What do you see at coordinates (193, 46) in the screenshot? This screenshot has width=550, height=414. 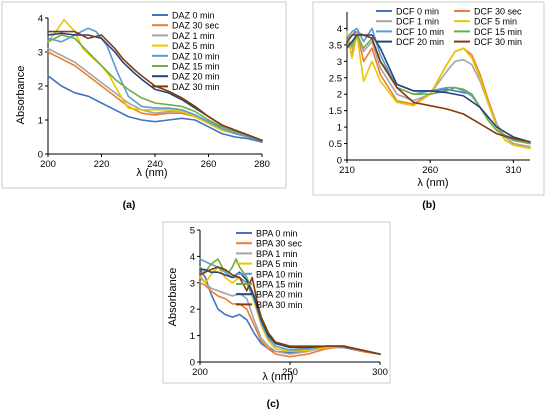 I see `legend-label: DAZ 5 min` at bounding box center [193, 46].